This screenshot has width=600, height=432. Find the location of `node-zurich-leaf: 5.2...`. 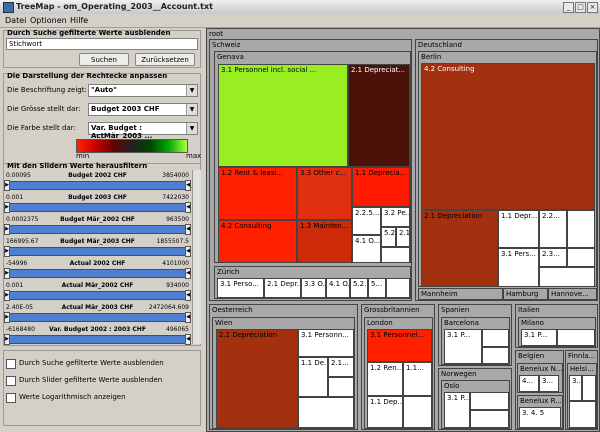

node-zurich-leaf: 5.2... is located at coordinates (359, 288).